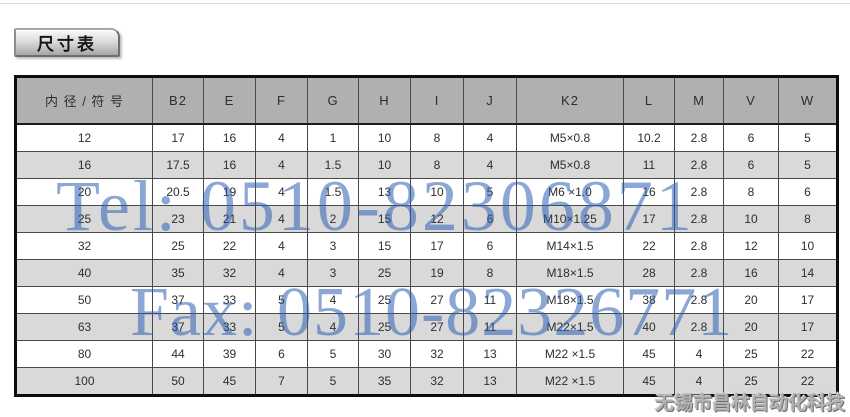 The height and width of the screenshot is (417, 850). I want to click on column-header: E, so click(229, 100).